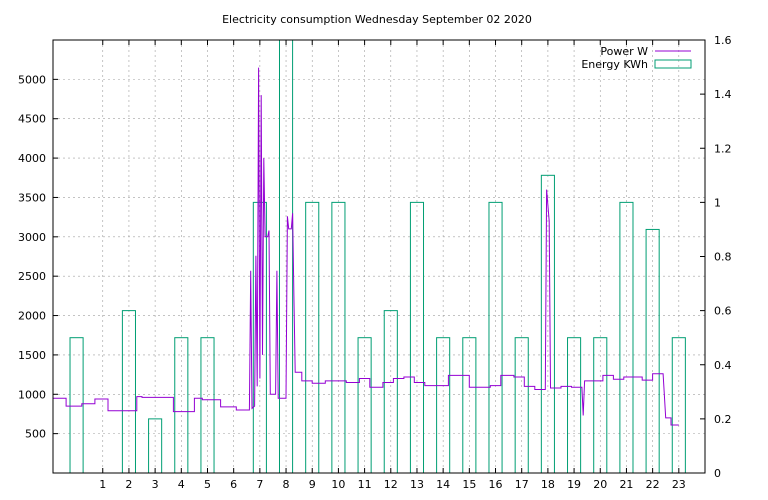  Describe the element at coordinates (673, 64) in the screenshot. I see `legend-swatch-energy` at that location.